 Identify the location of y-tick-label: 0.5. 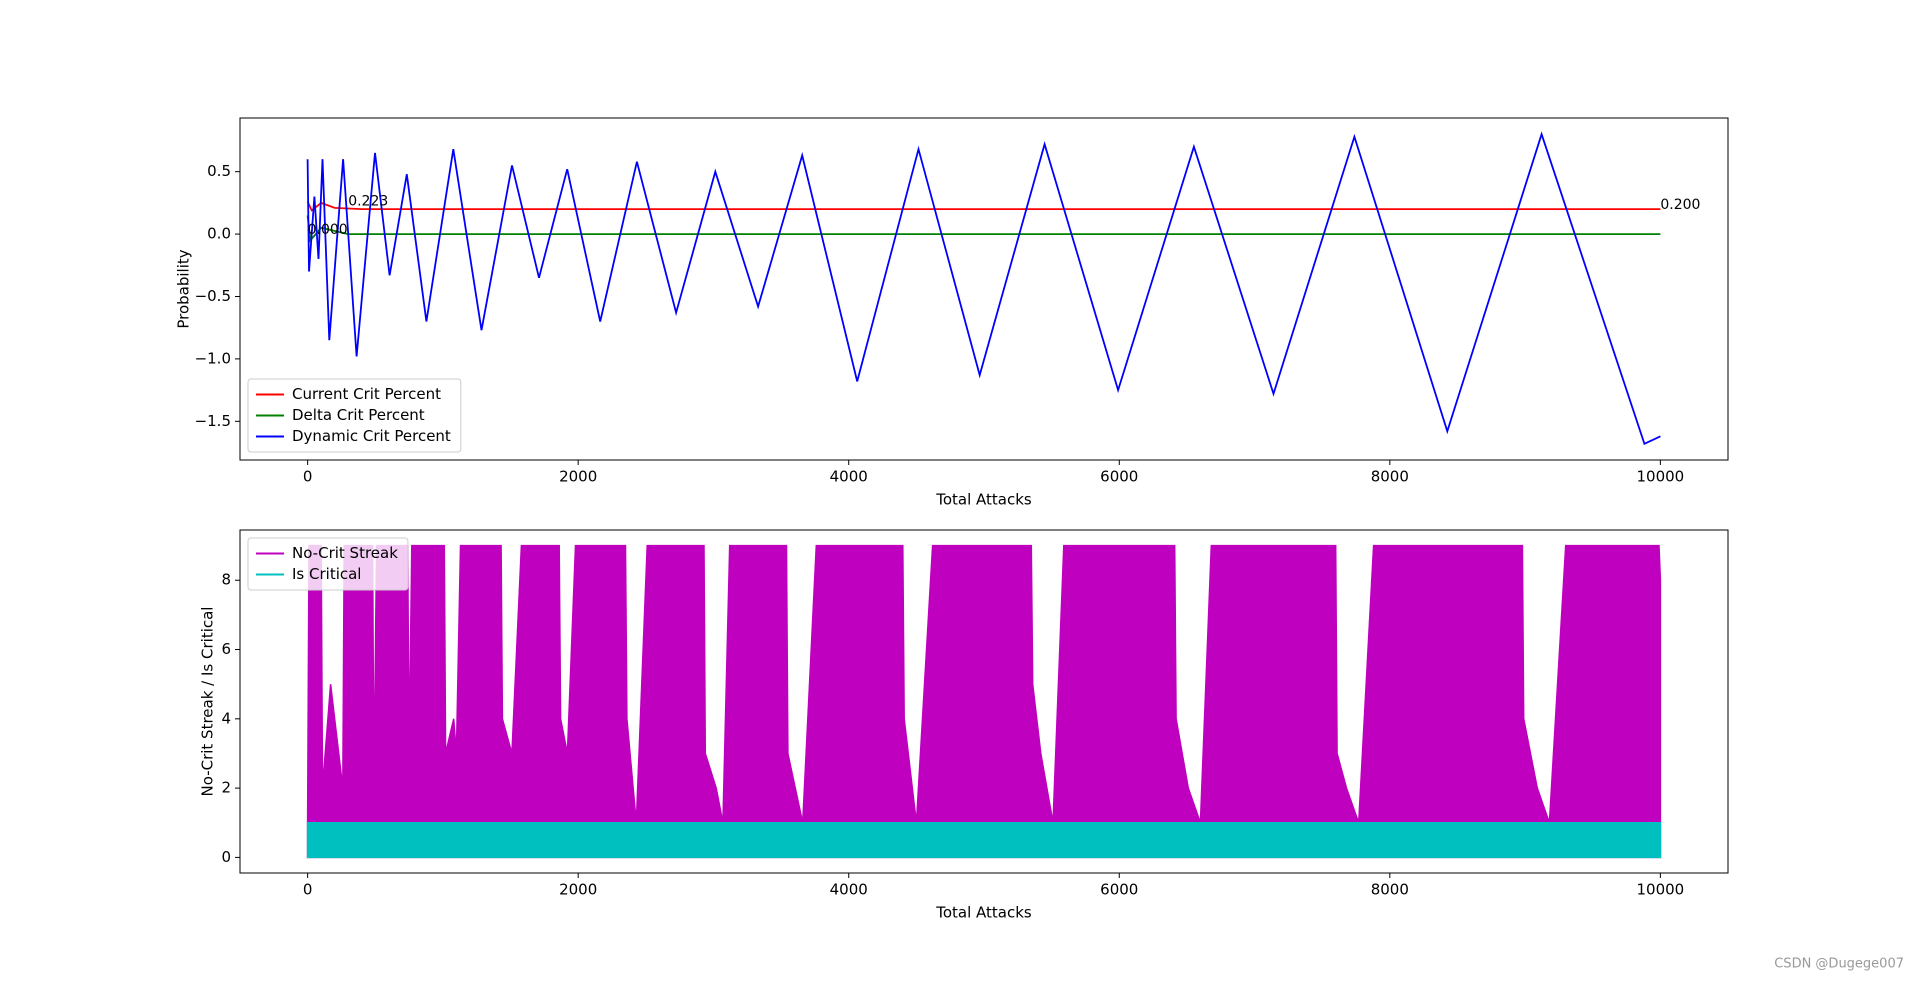
(219, 171).